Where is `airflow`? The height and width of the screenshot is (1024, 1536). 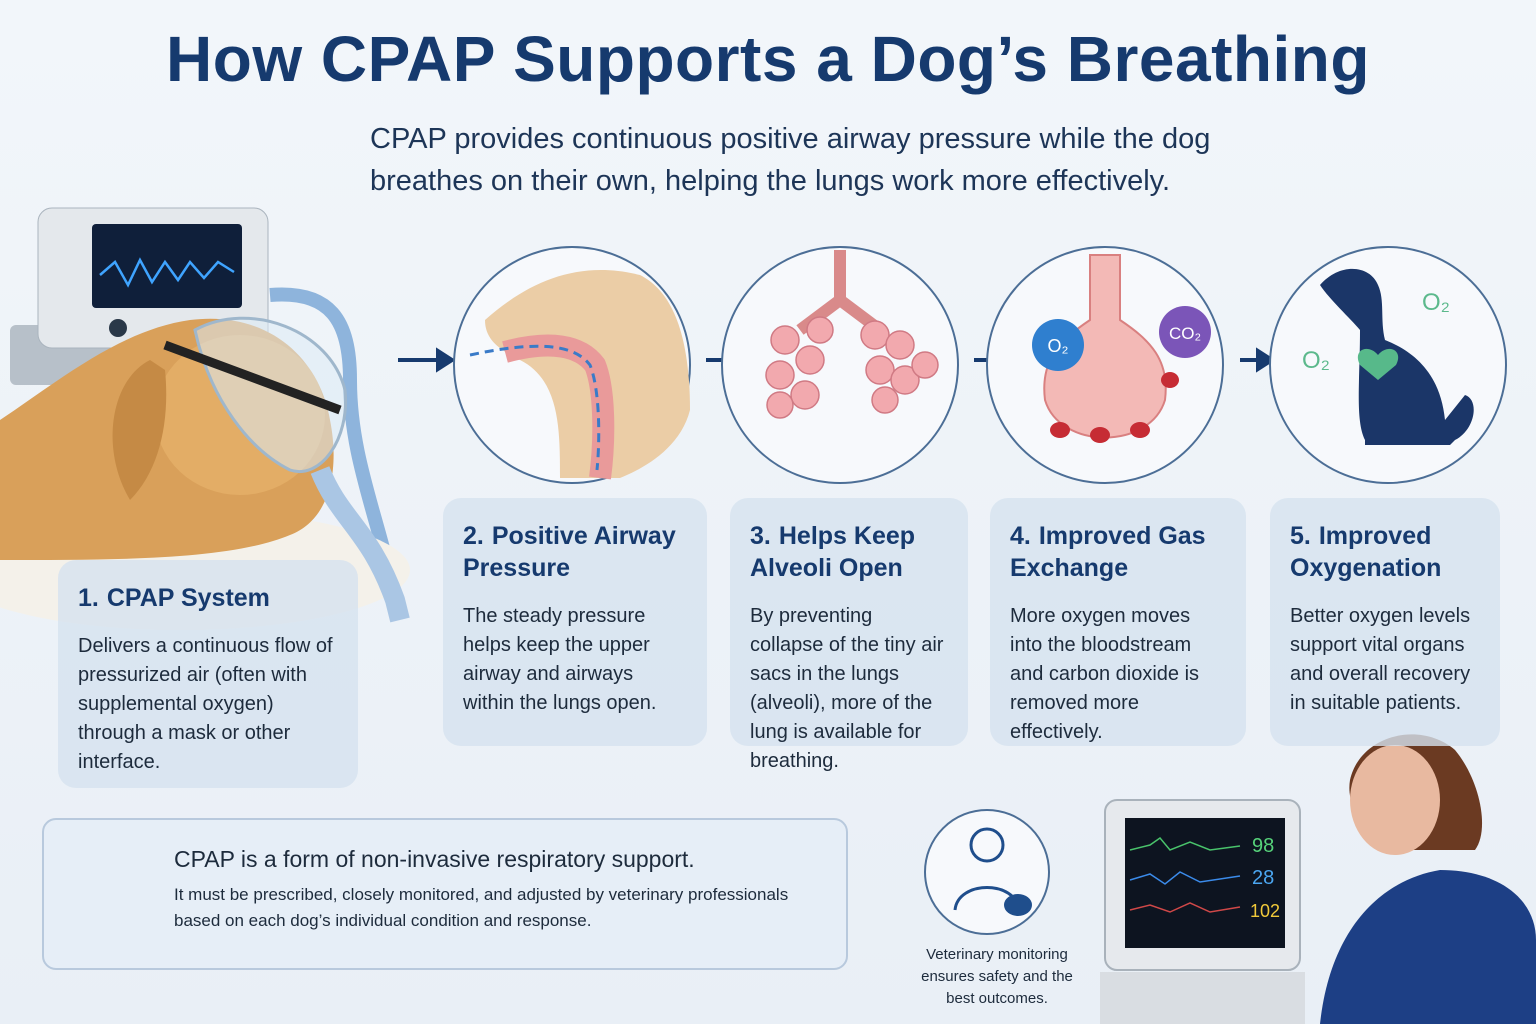 airflow is located at coordinates (535, 407).